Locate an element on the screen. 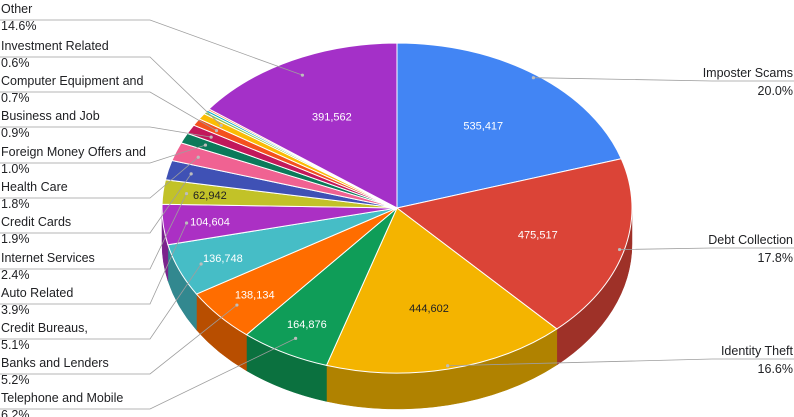 The image size is (794, 417). slice-debt-collection is located at coordinates (514, 244).